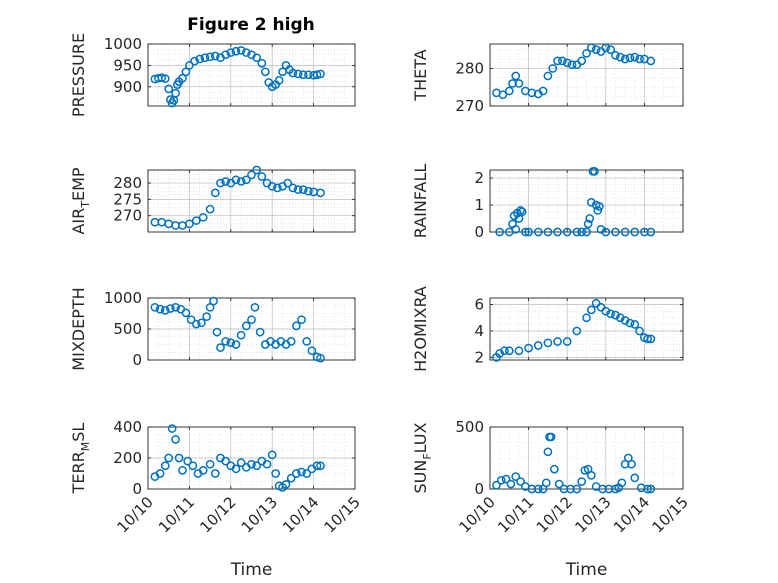 Image resolution: width=778 pixels, height=583 pixels. What do you see at coordinates (469, 68) in the screenshot?
I see `y-tick-label: 280` at bounding box center [469, 68].